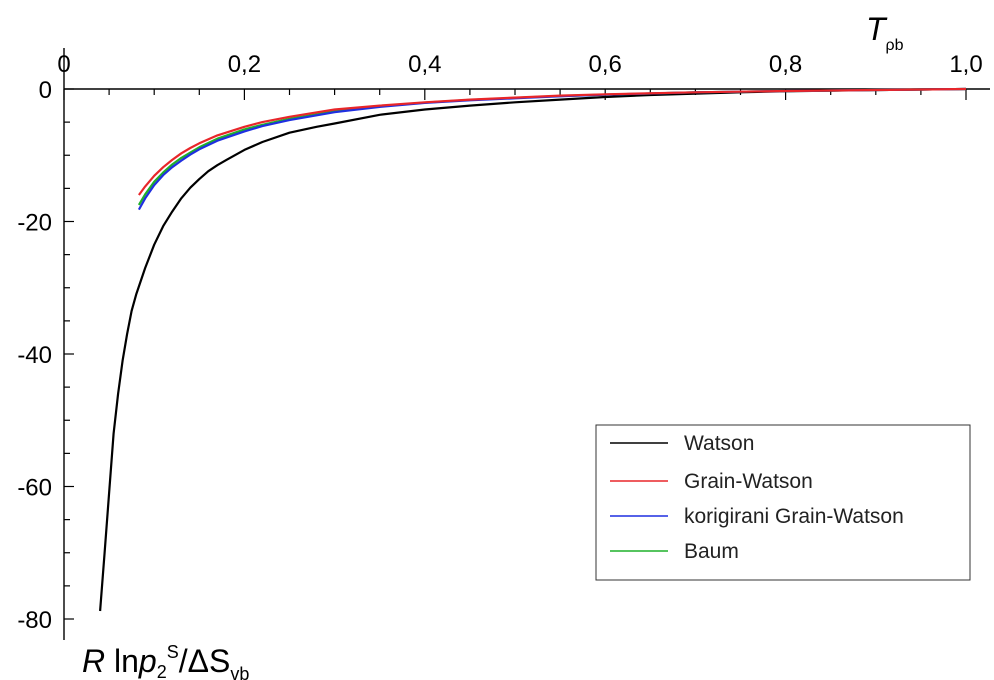 The image size is (994, 680). What do you see at coordinates (93, 661) in the screenshot?
I see `y-axis-title-r: R` at bounding box center [93, 661].